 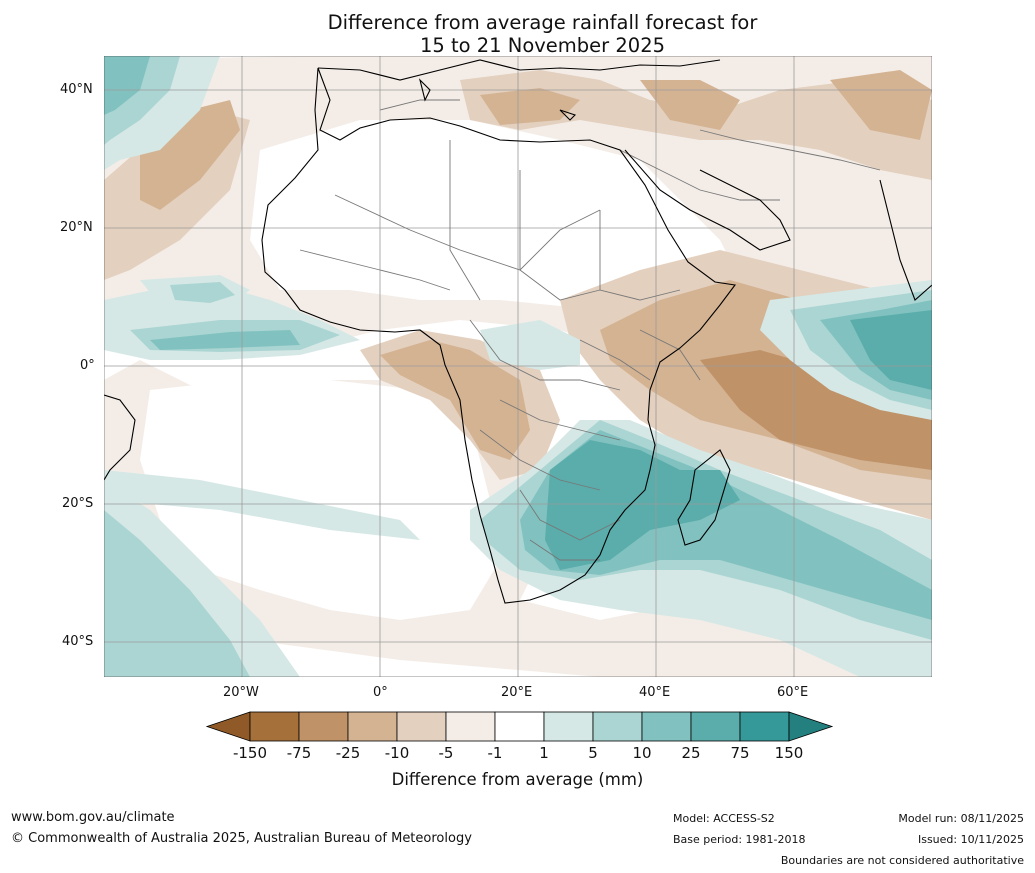 I want to click on india-coastline, so click(x=905, y=240).